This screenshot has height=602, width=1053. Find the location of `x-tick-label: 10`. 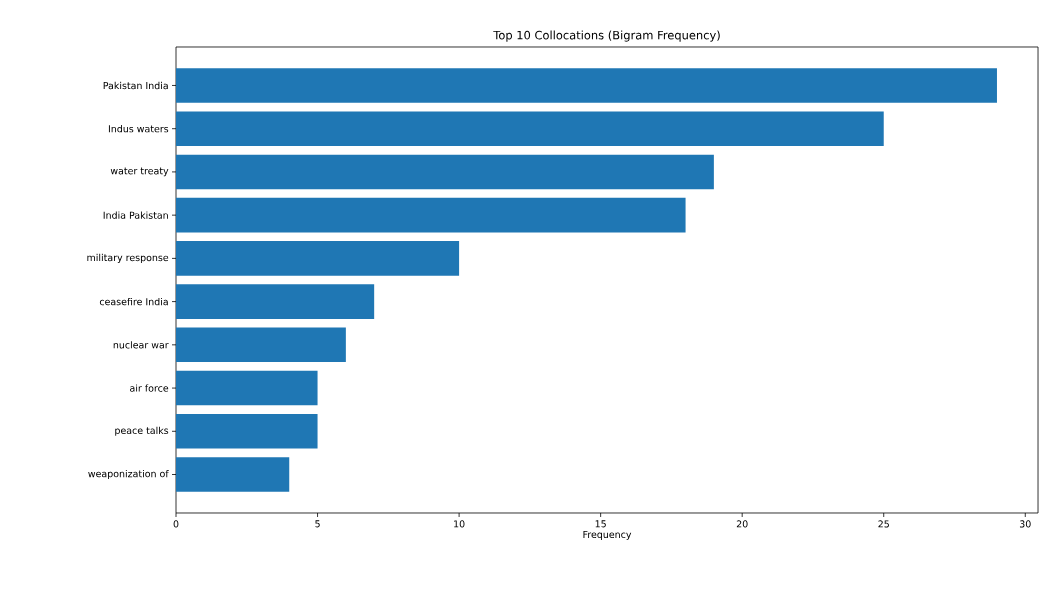

x-tick-label: 10 is located at coordinates (459, 524).